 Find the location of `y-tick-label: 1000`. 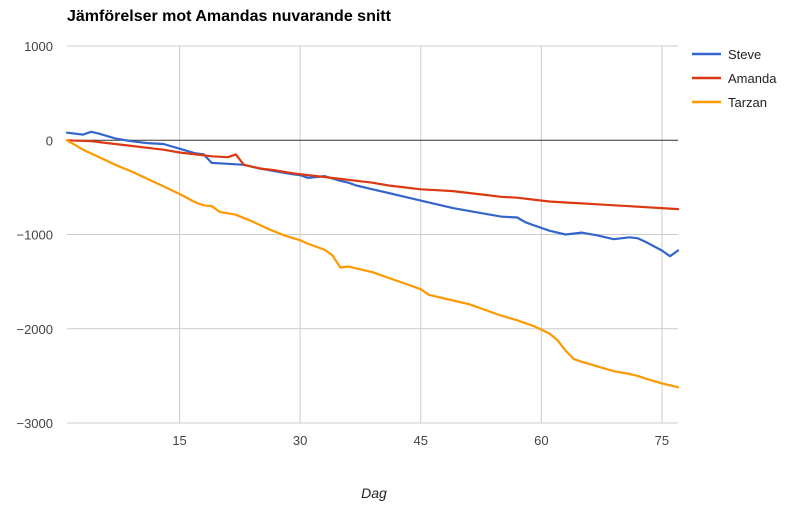

y-tick-label: 1000 is located at coordinates (38, 46).